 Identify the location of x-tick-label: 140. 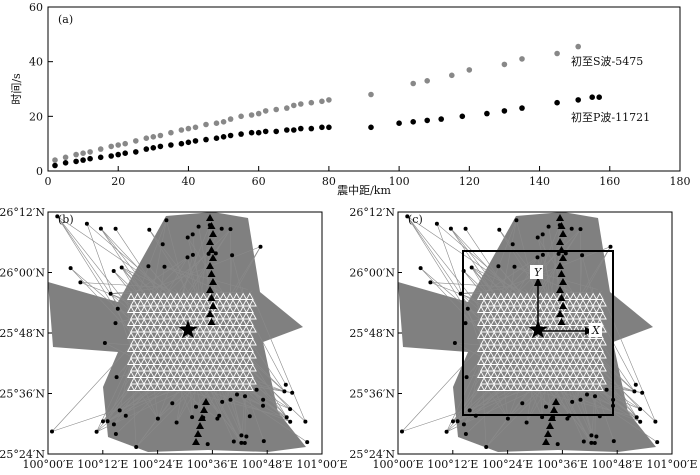
(539, 181).